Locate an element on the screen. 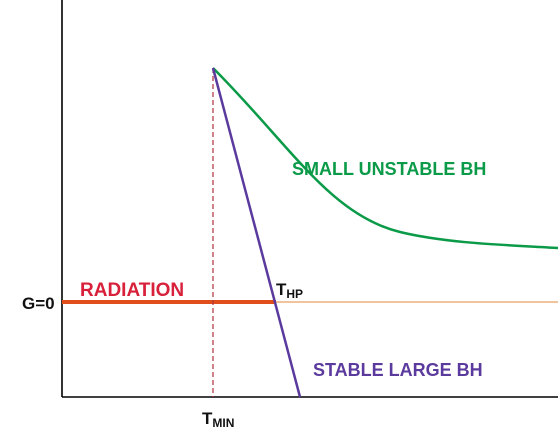 This screenshot has width=558, height=436. small-bh-label: SMALL UNSTABLE BH is located at coordinates (389, 169).